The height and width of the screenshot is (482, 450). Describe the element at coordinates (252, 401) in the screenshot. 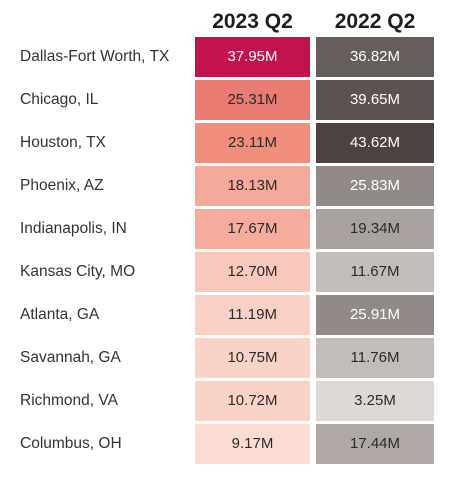

I see `heatmap-cell: 10.72M` at that location.